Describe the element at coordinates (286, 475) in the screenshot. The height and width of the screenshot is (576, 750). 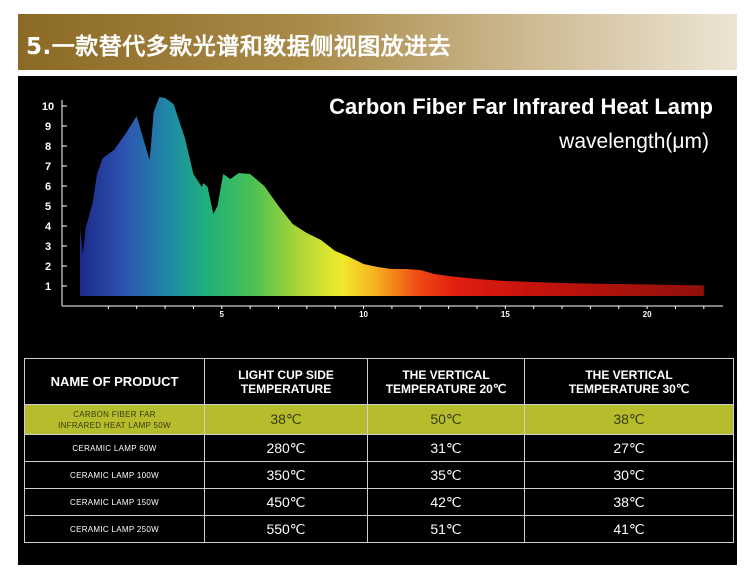
I see `cup-side-temp: 350℃` at that location.